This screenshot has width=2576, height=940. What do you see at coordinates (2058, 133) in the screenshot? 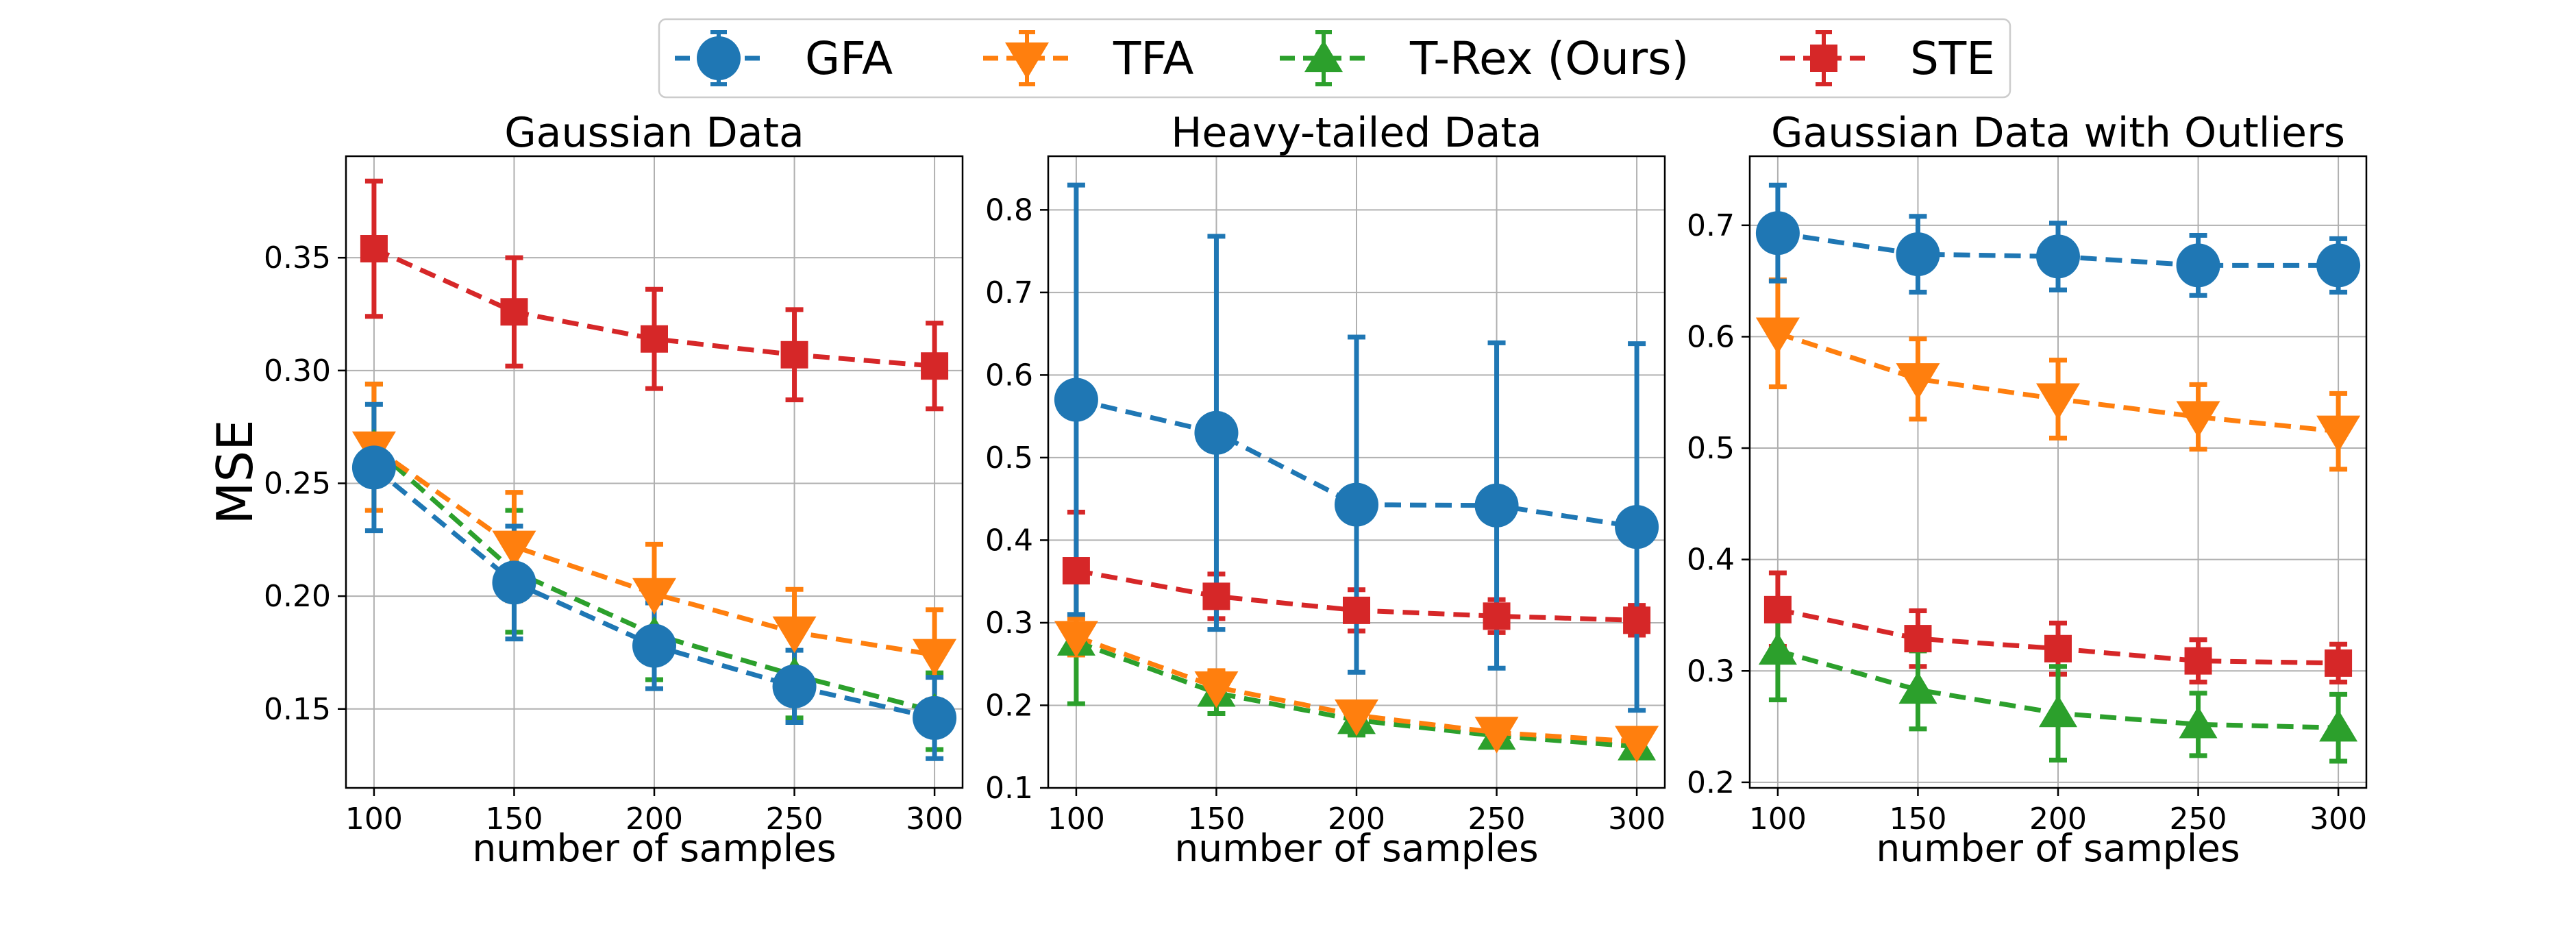
I see `panel-title: Gaussian Data with Outliers` at bounding box center [2058, 133].